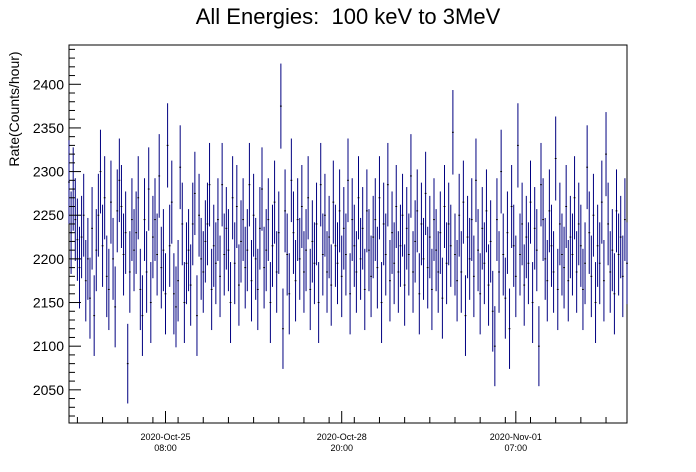 Image resolution: width=696 pixels, height=472 pixels. I want to click on x-tick-label-date: 2020-Oct-25, so click(165, 437).